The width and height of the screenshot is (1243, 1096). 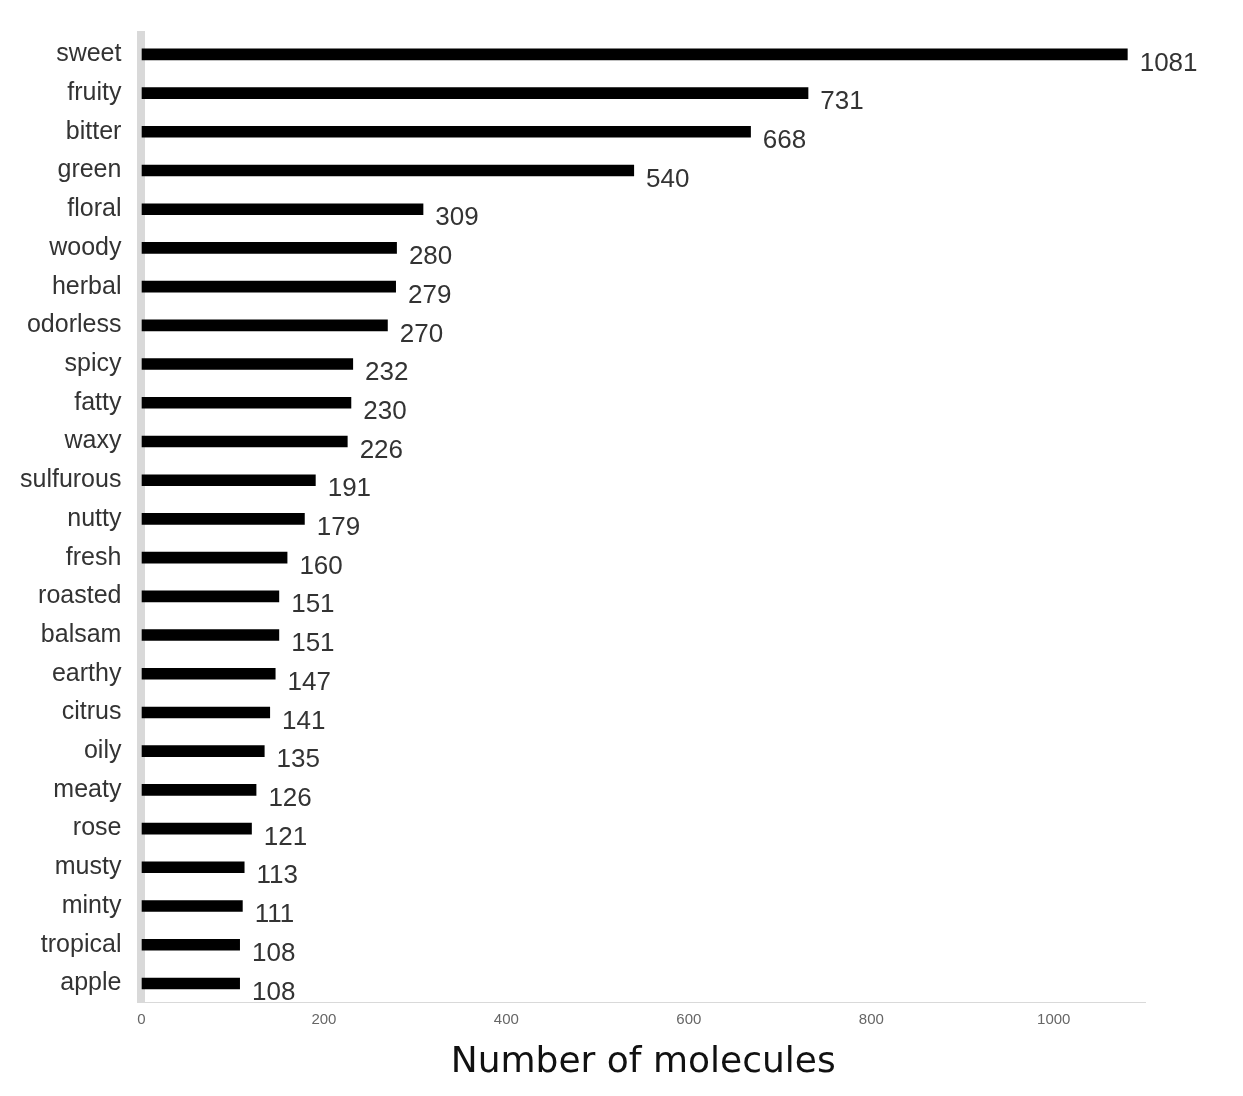 What do you see at coordinates (338, 526) in the screenshot?
I see `data-label: 179` at bounding box center [338, 526].